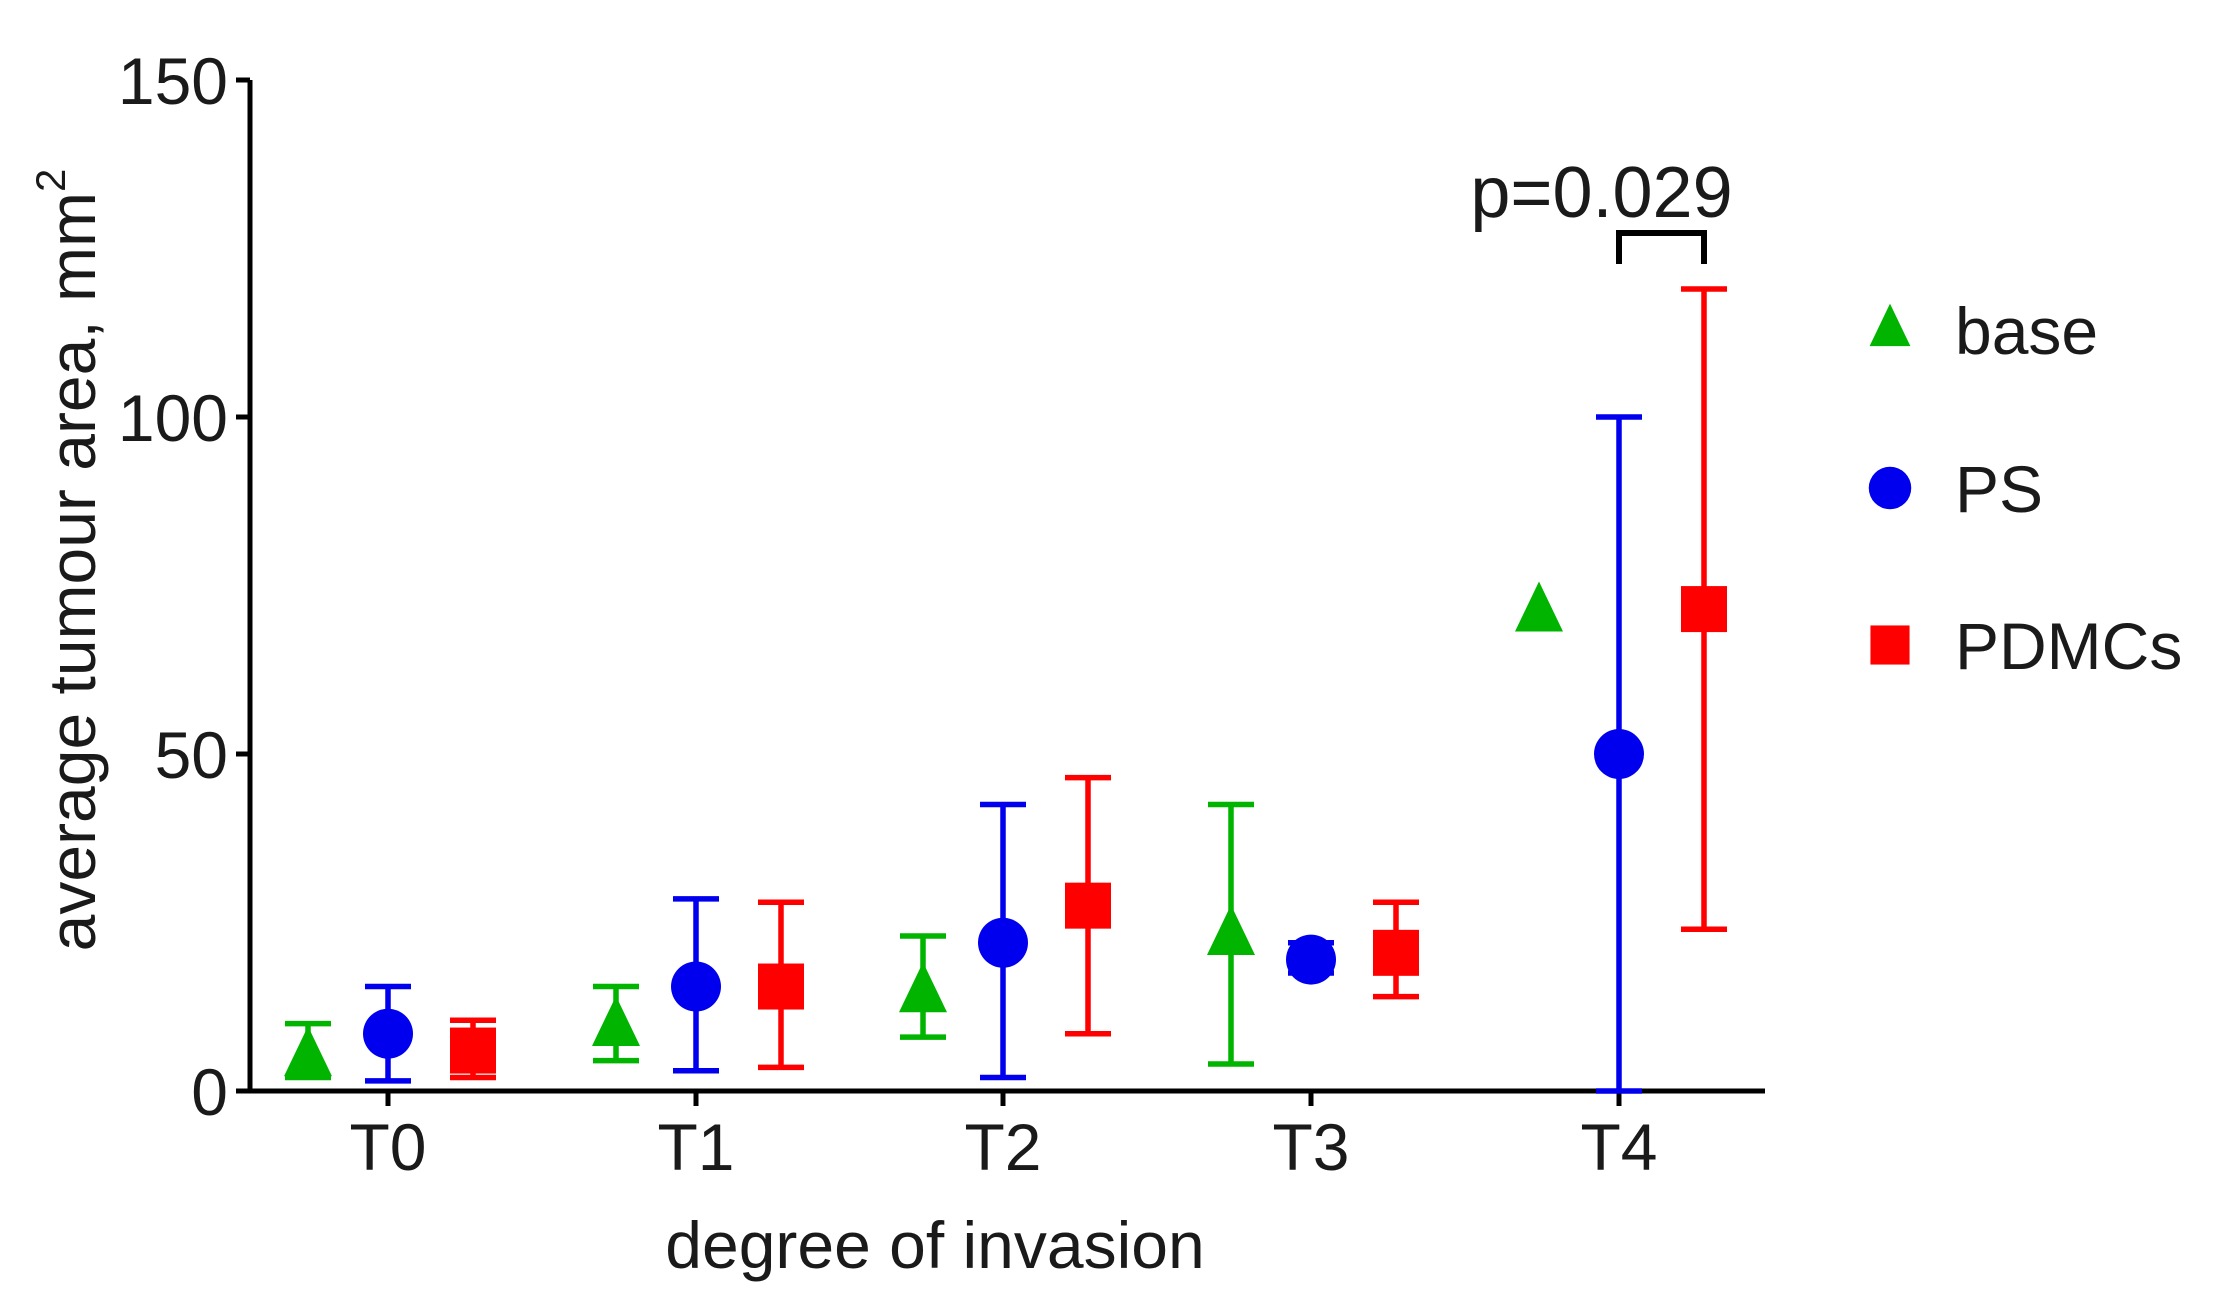 This screenshot has width=2235, height=1295. I want to click on legend-item-ps: PS, so click(1955, 489).